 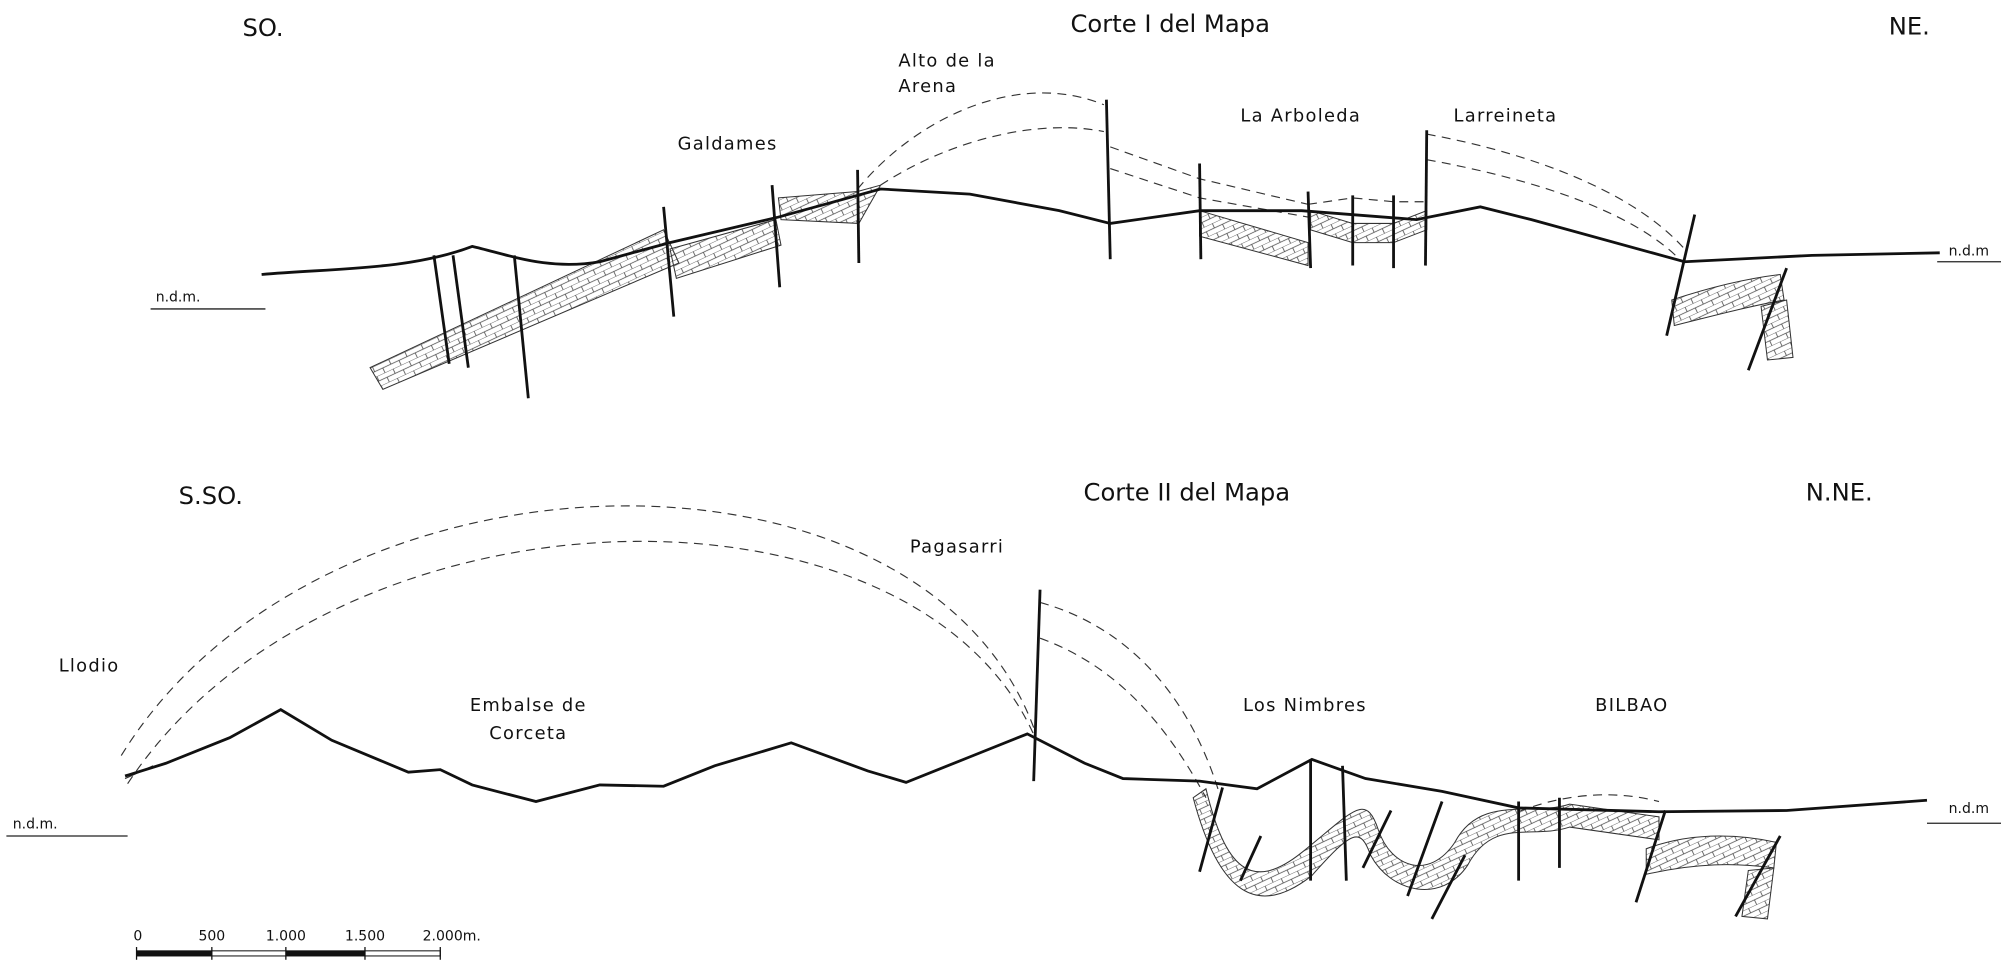 I want to click on place-label: Pagasarri, so click(x=957, y=547).